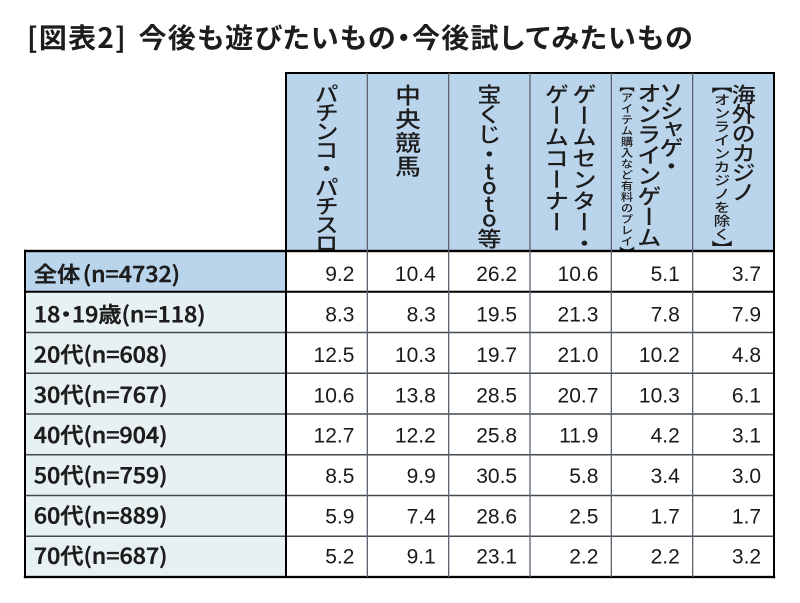  I want to click on svg-text: 3.1, so click(746, 436).